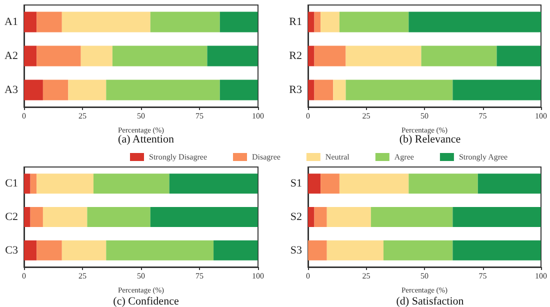 This screenshot has height=307, width=550. What do you see at coordinates (11, 90) in the screenshot?
I see `y-tick-label: A3` at bounding box center [11, 90].